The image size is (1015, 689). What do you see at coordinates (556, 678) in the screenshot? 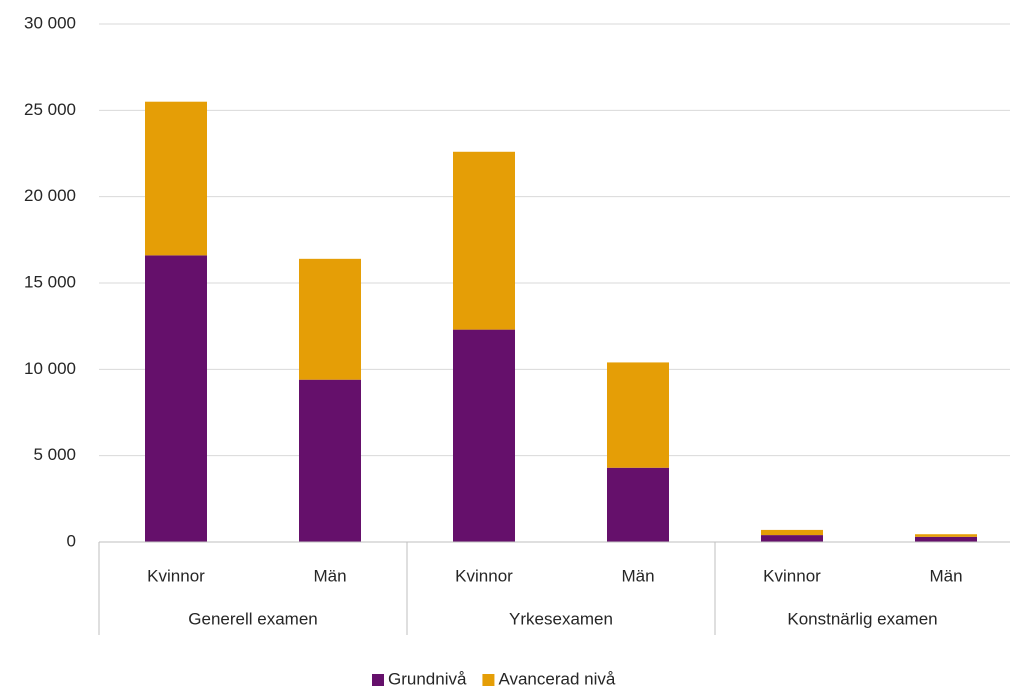
I see `legend-label: Avancerad nivå` at bounding box center [556, 678].